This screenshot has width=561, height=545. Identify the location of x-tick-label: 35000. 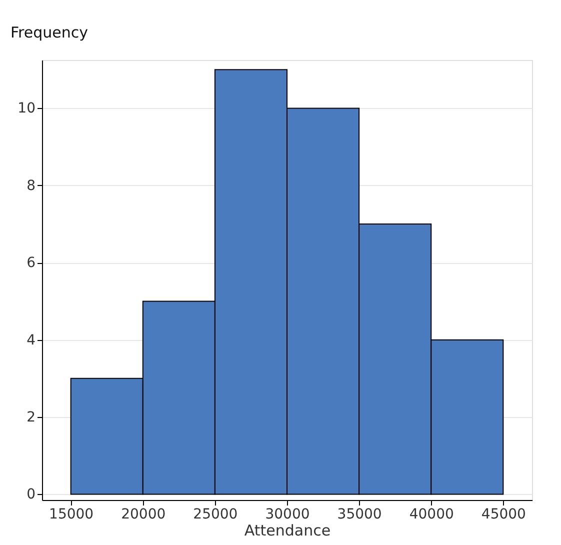
(359, 514).